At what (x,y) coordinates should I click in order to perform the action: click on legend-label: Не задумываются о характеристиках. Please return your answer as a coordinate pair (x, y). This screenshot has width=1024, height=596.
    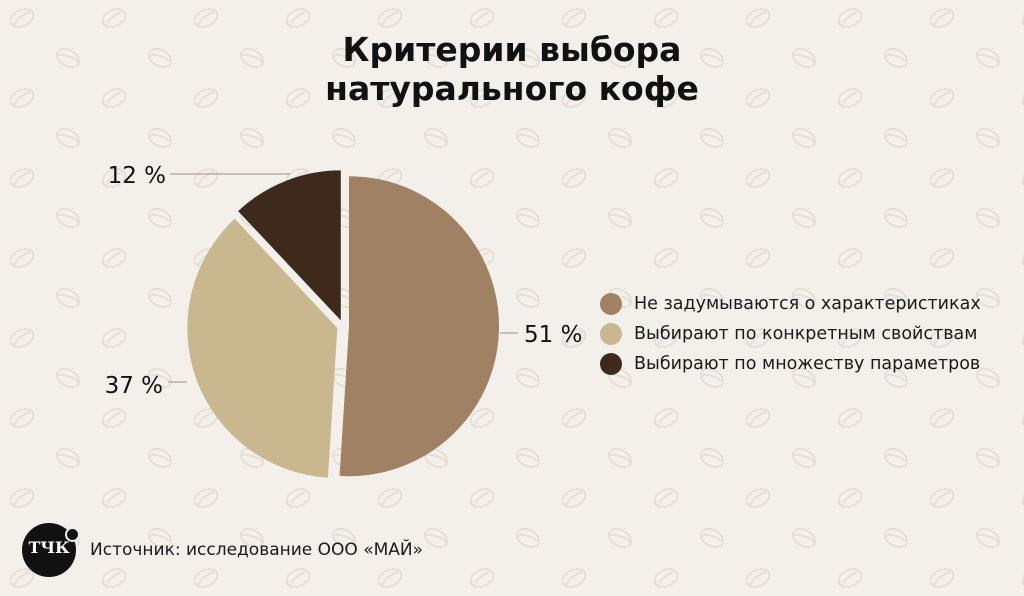
    Looking at the image, I should click on (807, 304).